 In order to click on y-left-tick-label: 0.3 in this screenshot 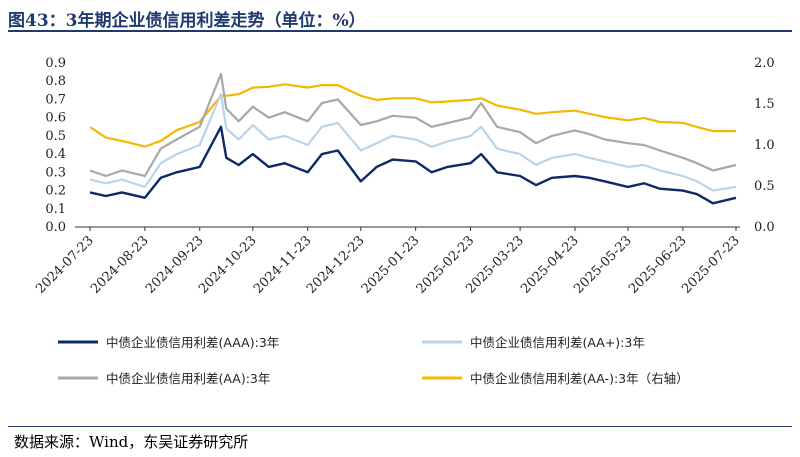, I will do `click(55, 172)`.